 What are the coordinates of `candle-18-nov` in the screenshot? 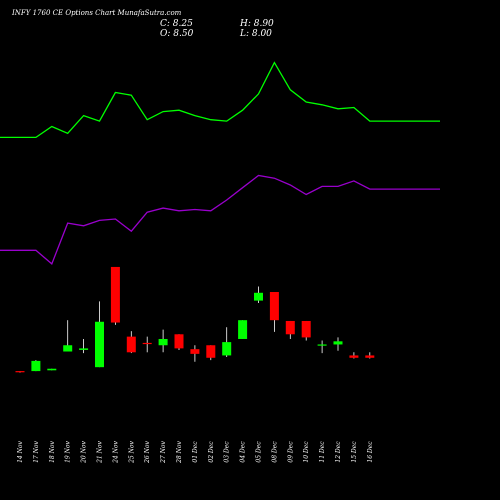 It's located at (52, 369).